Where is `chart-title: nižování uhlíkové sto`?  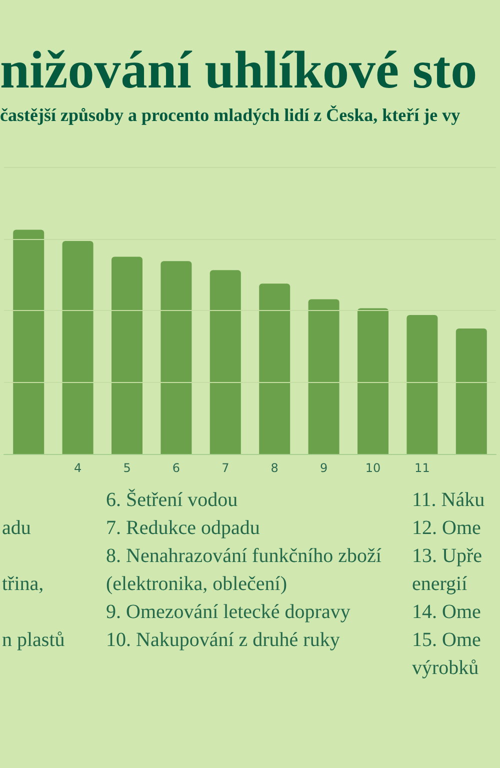 chart-title: nižování uhlíkové sto is located at coordinates (239, 71).